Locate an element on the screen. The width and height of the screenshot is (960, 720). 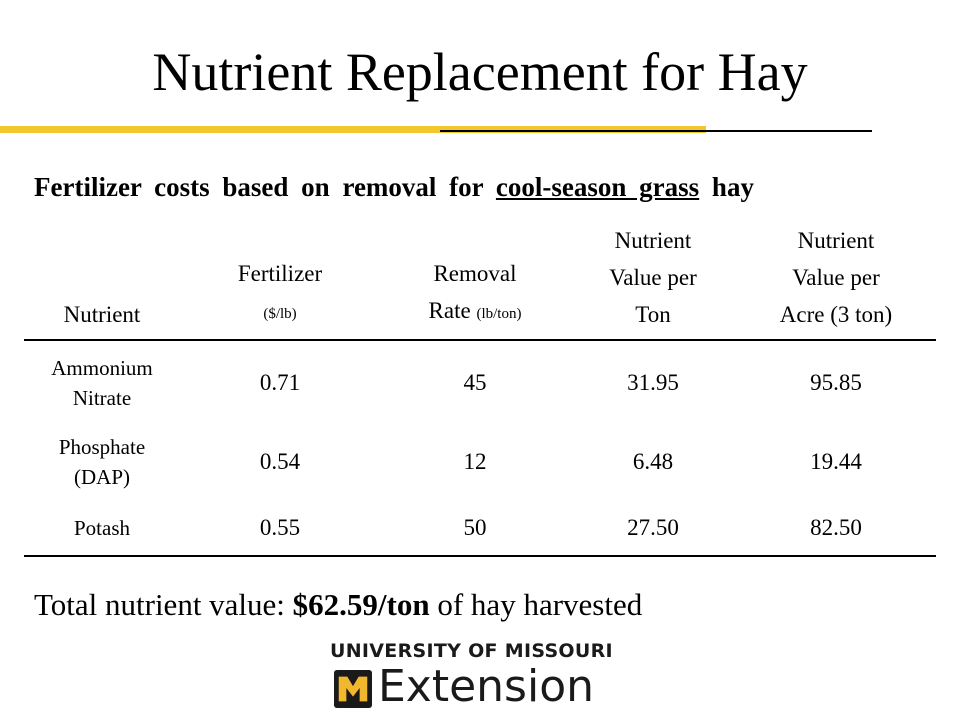
subtitle-text-end: hay is located at coordinates (726, 187).